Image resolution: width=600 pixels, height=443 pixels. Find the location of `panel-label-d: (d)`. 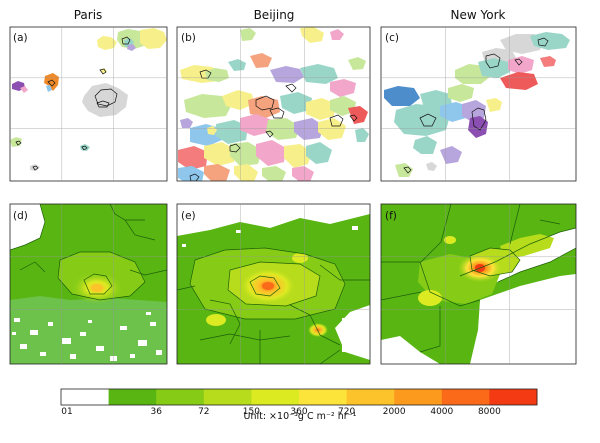

panel-label-d: (d) is located at coordinates (20, 216).